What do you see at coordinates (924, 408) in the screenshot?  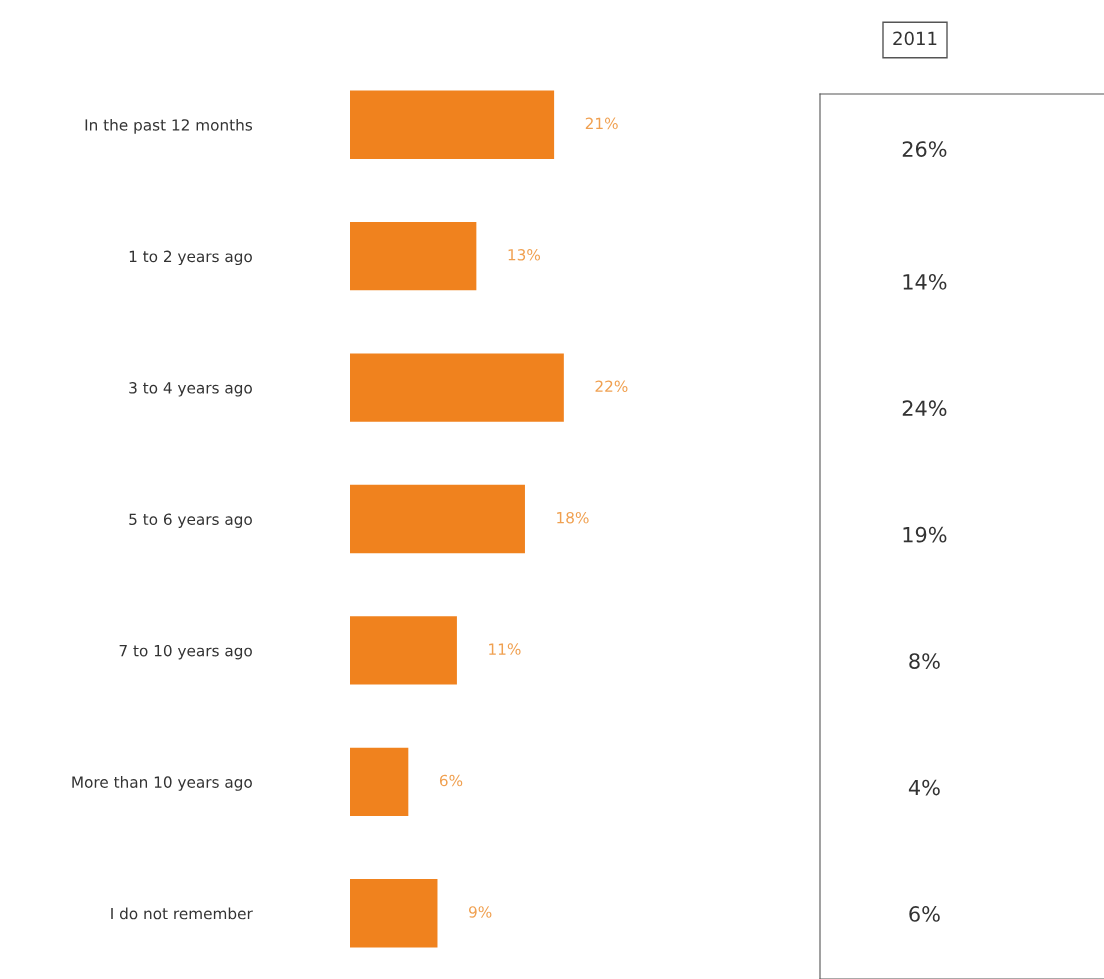 I see `data-label: 24%` at bounding box center [924, 408].